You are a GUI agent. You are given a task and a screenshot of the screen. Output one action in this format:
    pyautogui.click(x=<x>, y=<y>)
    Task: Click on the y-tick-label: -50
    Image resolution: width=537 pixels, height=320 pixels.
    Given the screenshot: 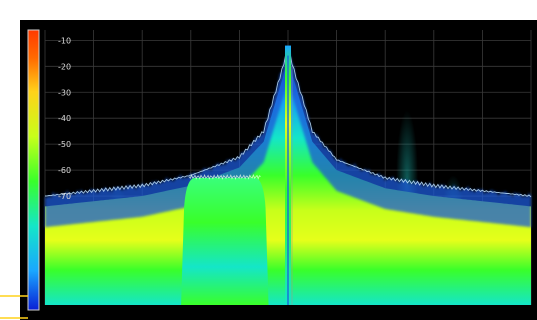 What is the action you would take?
    pyautogui.click(x=64, y=144)
    